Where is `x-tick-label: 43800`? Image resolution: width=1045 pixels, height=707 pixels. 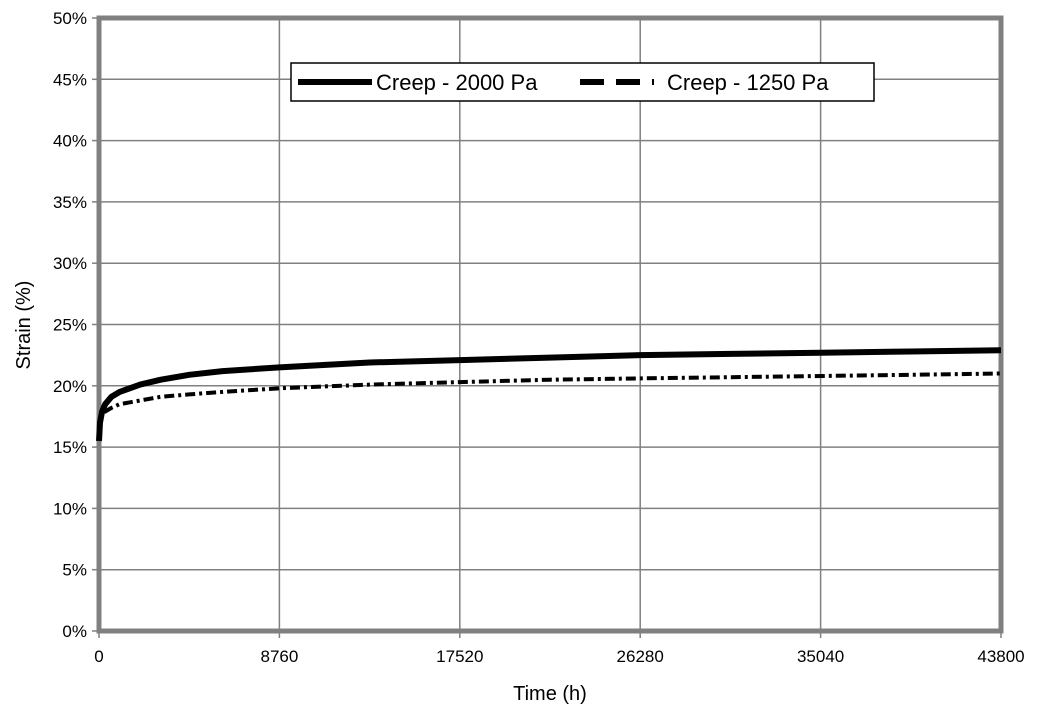 x-tick-label: 43800 is located at coordinates (1000, 656).